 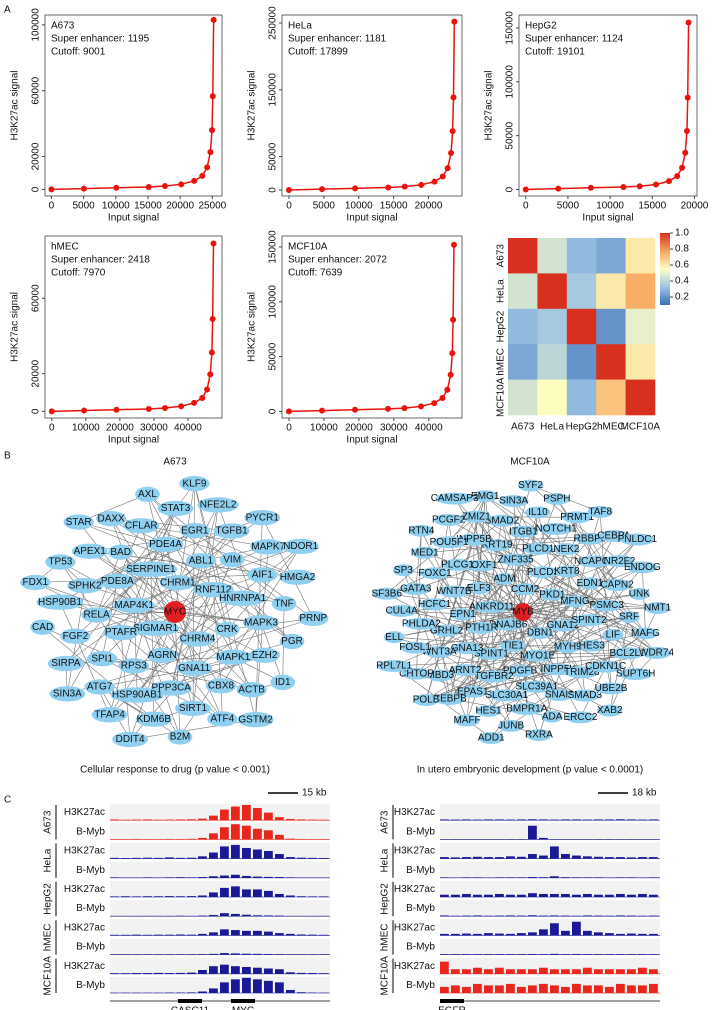 What do you see at coordinates (130, 739) in the screenshot?
I see `node-label: DDIT4` at bounding box center [130, 739].